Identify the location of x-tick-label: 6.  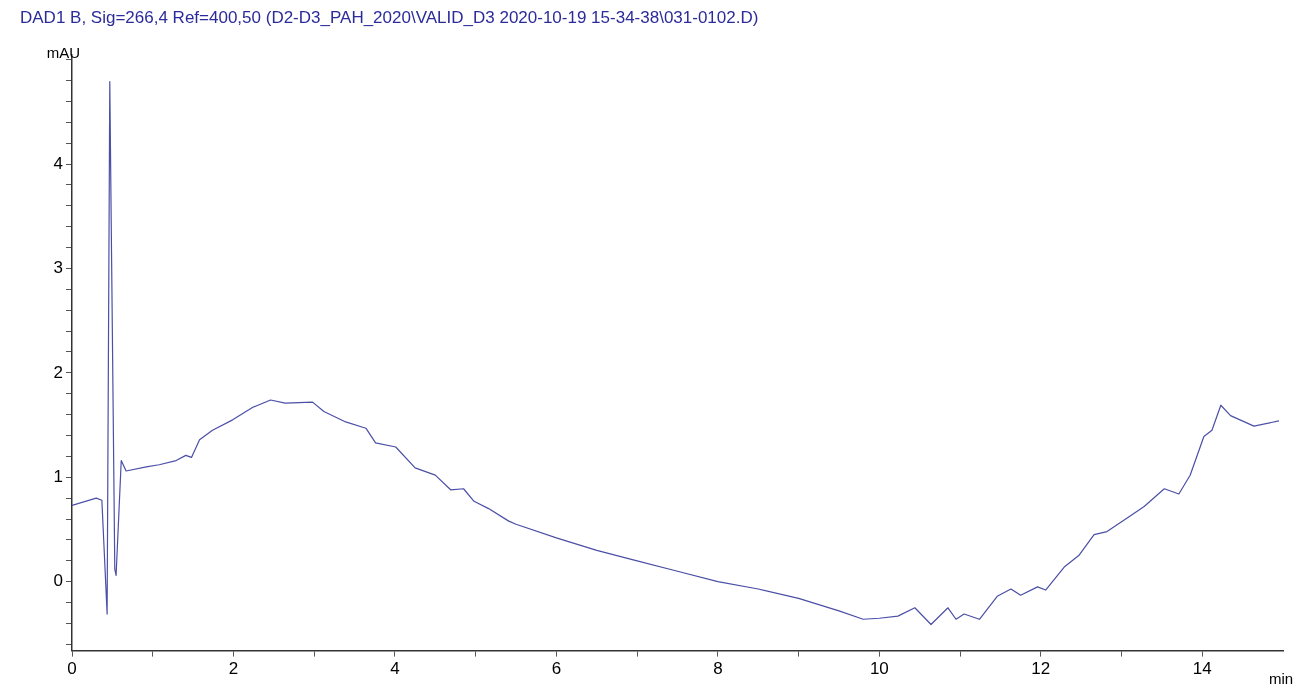
(556, 669).